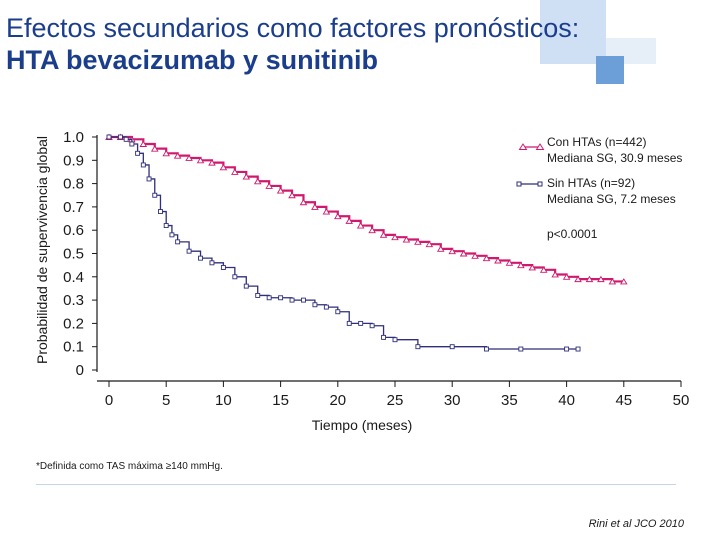 This screenshot has width=720, height=540. What do you see at coordinates (192, 60) in the screenshot?
I see `slide-title-line2: HTA bevacizumab y sunitinib` at bounding box center [192, 60].